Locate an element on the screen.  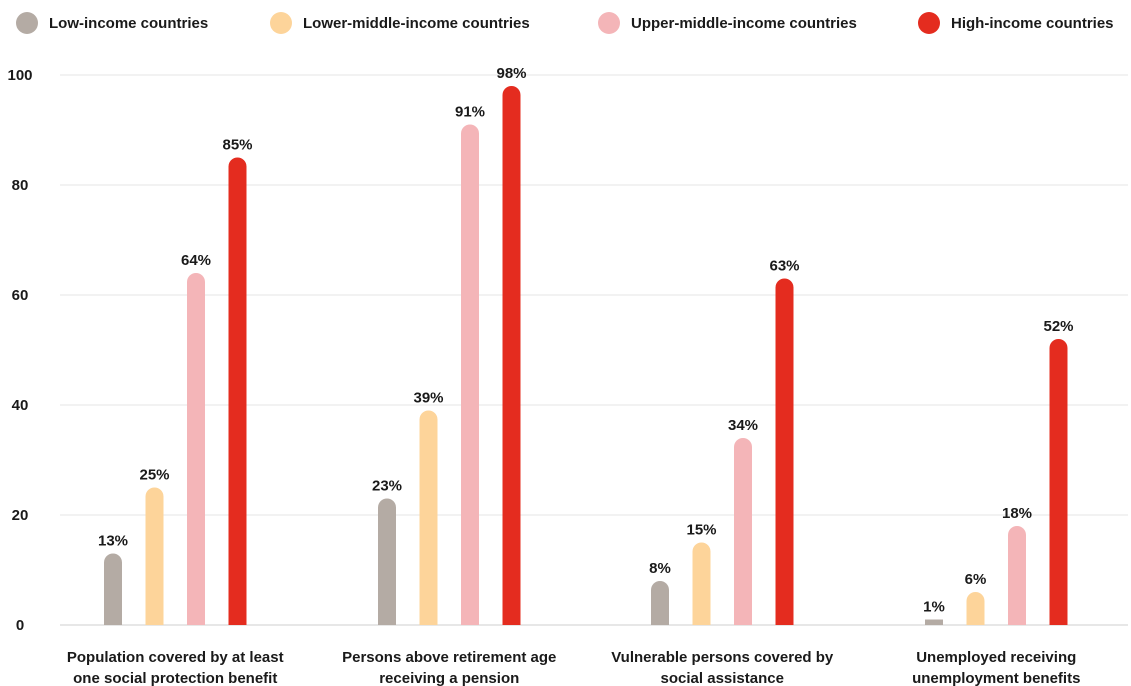
x-category-label-0-line1: one social protection benefit is located at coordinates (175, 678).